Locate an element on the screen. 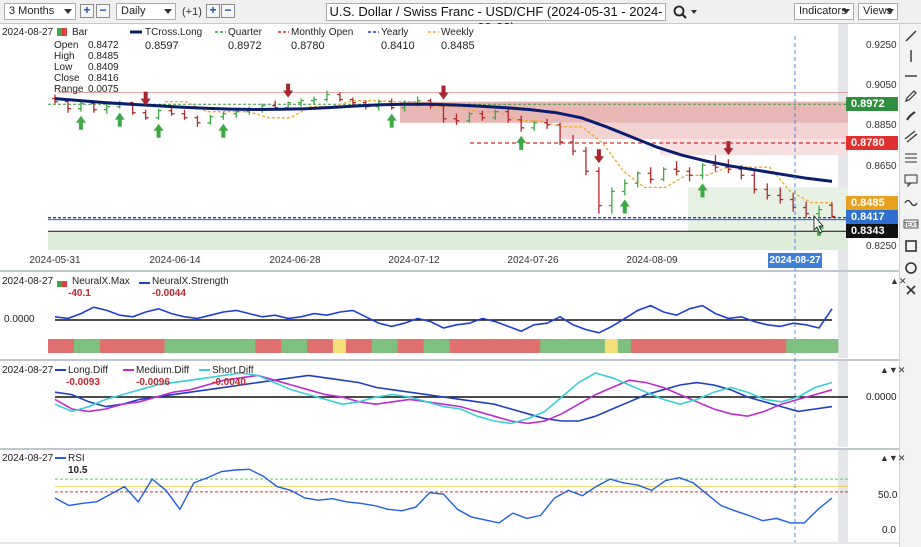  shift-plus-button: + is located at coordinates (213, 11).